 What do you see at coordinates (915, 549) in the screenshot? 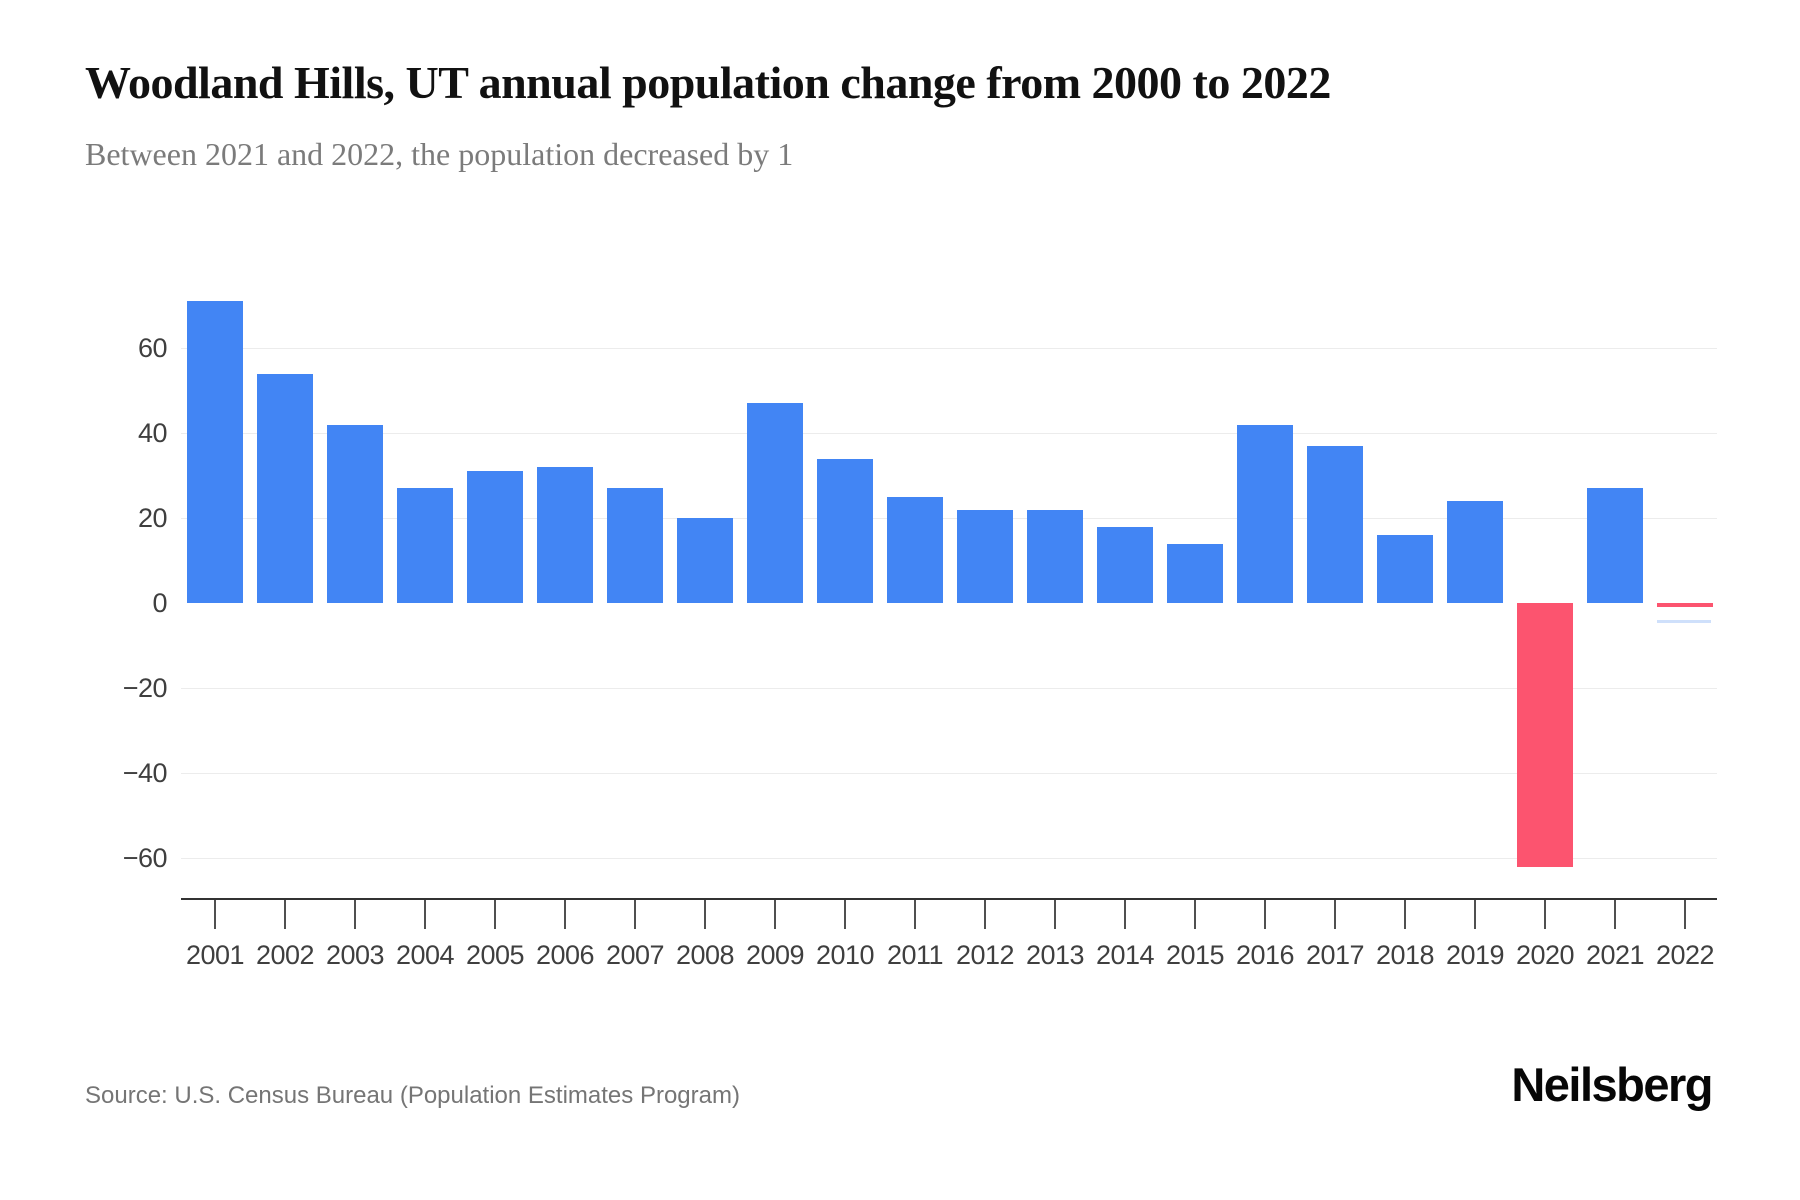
I see `bar-2011` at bounding box center [915, 549].